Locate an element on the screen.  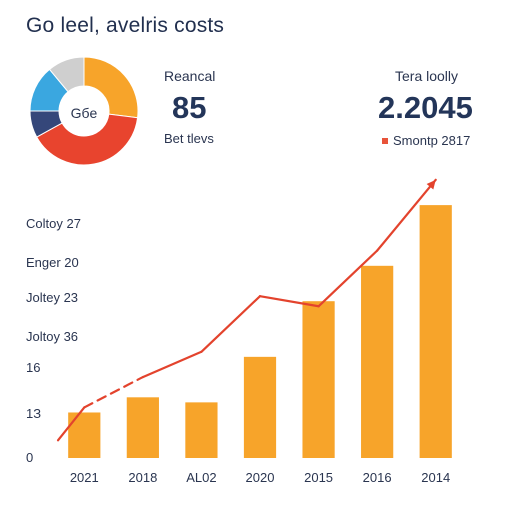
y-tick-label: Joltoy 36 is located at coordinates (52, 336).